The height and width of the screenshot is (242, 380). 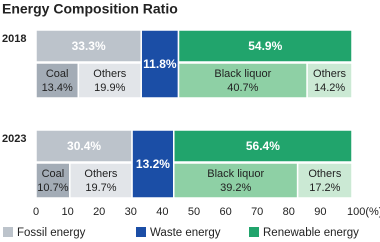 I want to click on legend-label: Waste energy, so click(x=185, y=233).